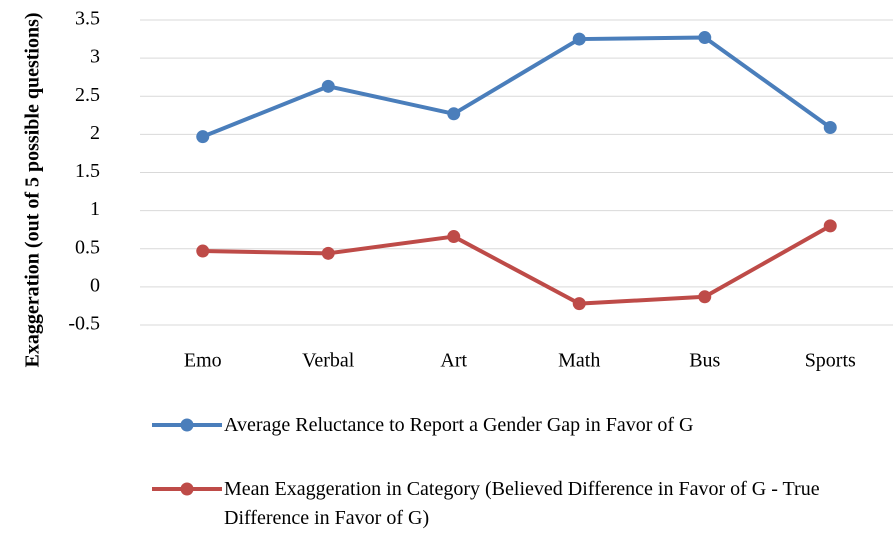  I want to click on y-tick-label: 1.5, so click(87, 171).